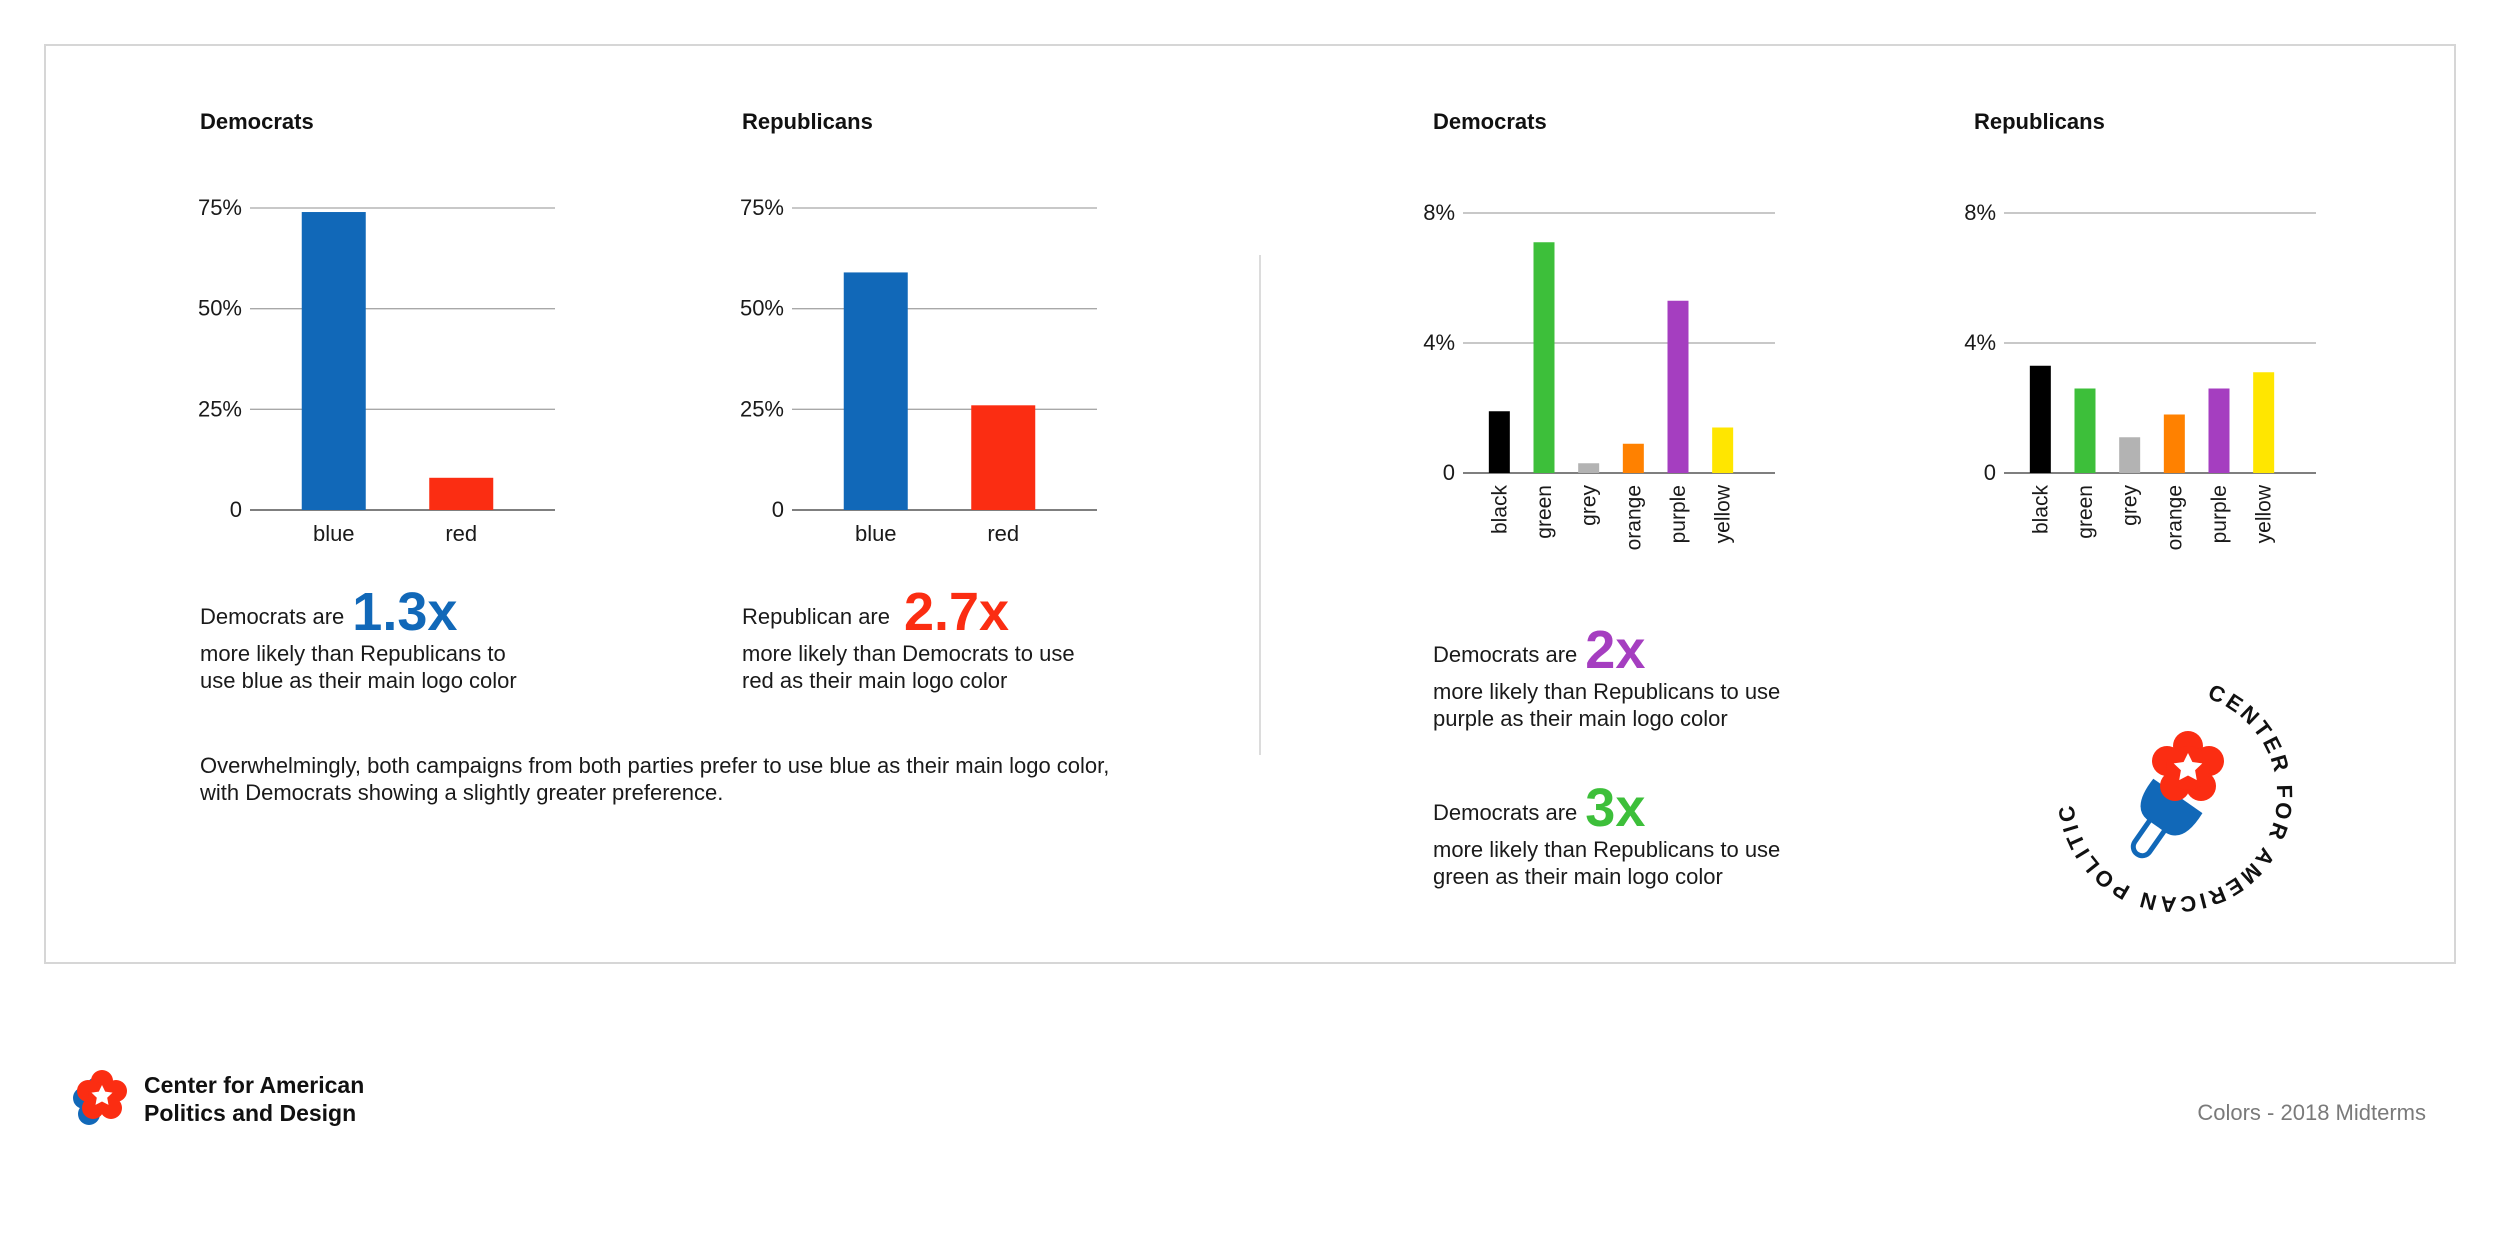 Image resolution: width=2500 pixels, height=1240 pixels. What do you see at coordinates (908, 653) in the screenshot?
I see `note-line: more likely than Democrats to use` at bounding box center [908, 653].